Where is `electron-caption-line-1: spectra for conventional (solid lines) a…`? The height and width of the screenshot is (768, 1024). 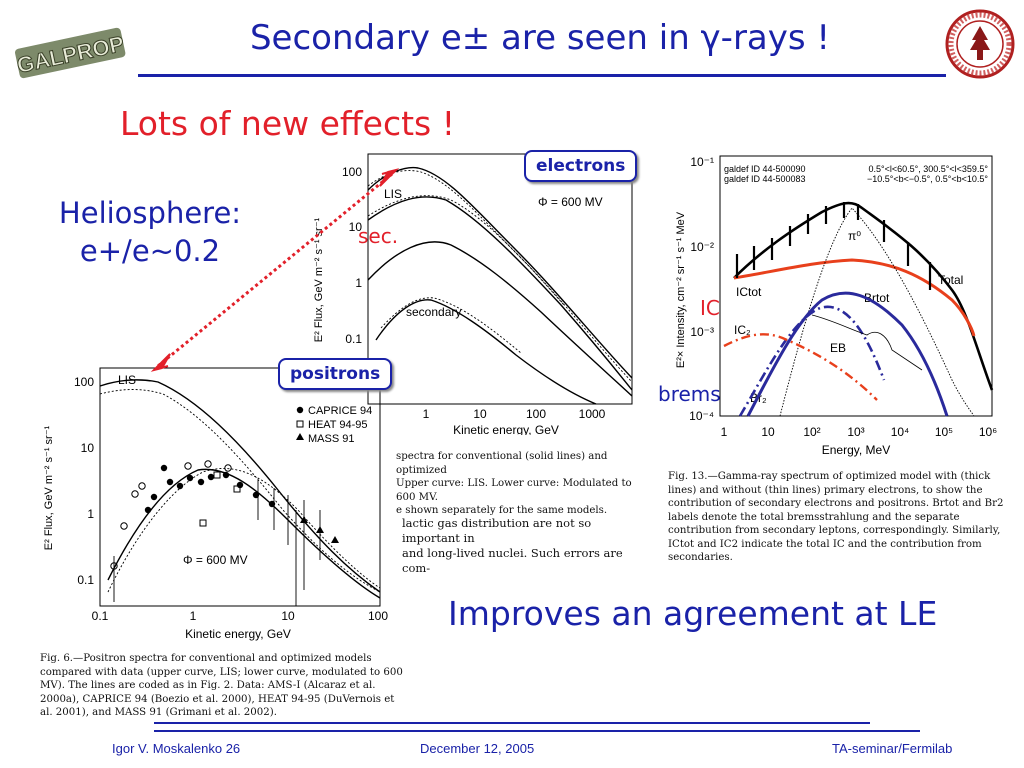
electron-caption-line-1: spectra for conventional (solid lines) a… is located at coordinates (502, 463).